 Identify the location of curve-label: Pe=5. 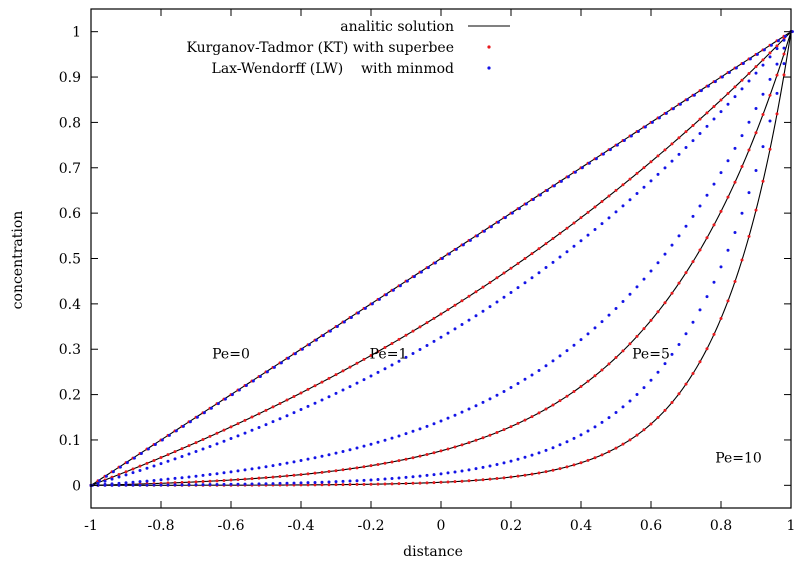
(651, 354).